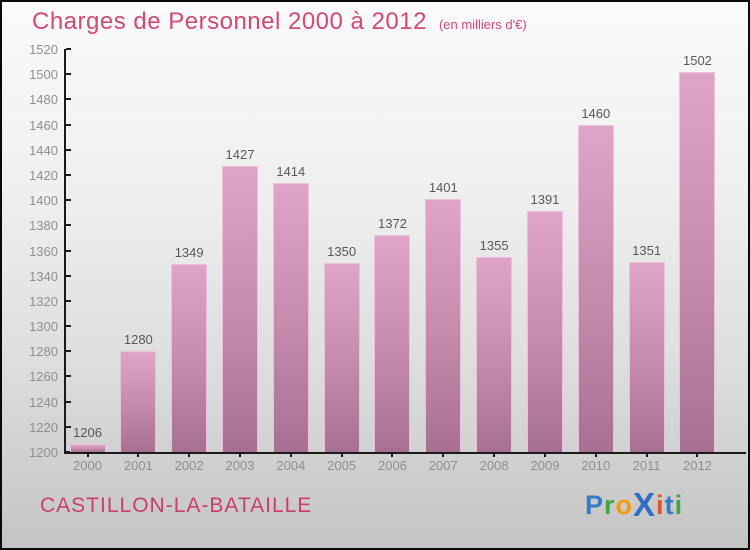 This screenshot has width=750, height=550. Describe the element at coordinates (43, 100) in the screenshot. I see `y-axis-tick-label: 1480` at that location.